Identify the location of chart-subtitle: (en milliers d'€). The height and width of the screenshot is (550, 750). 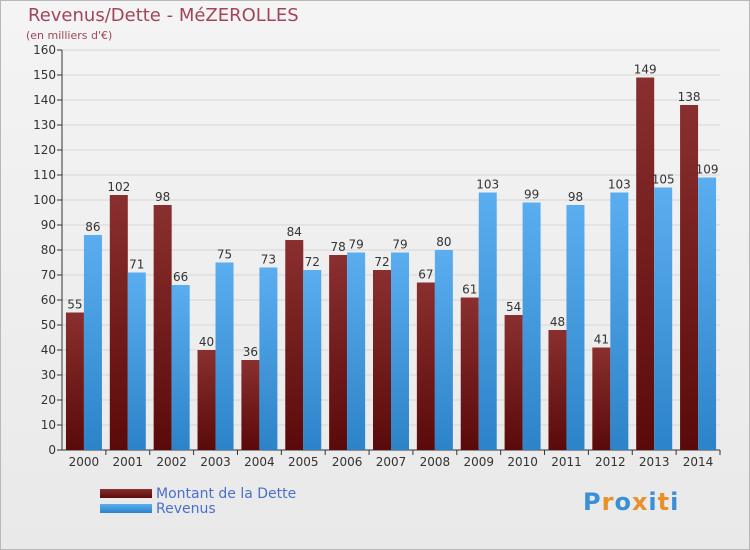
(69, 35).